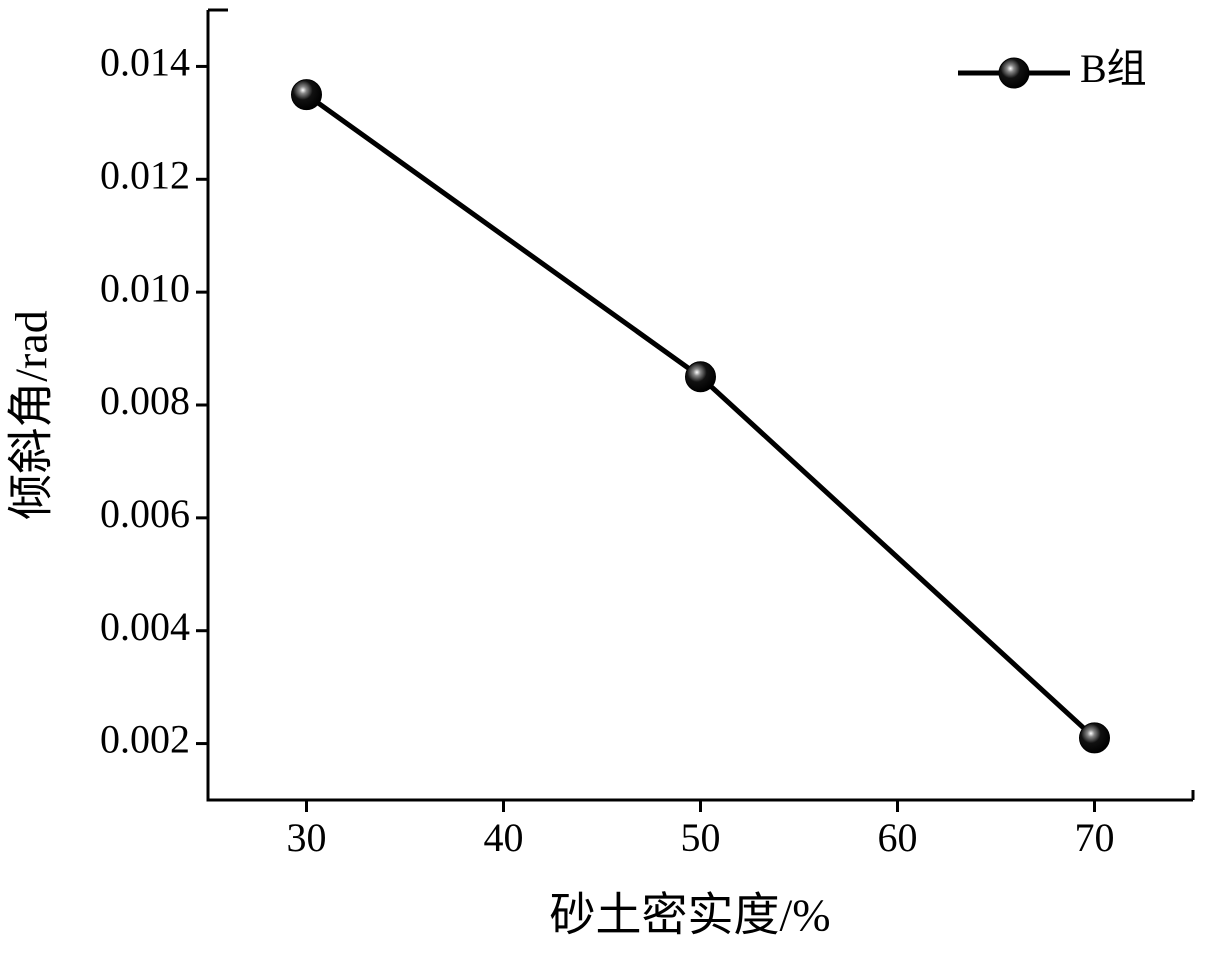  Describe the element at coordinates (145, 287) in the screenshot. I see `y-tick-label: 0.010` at that location.